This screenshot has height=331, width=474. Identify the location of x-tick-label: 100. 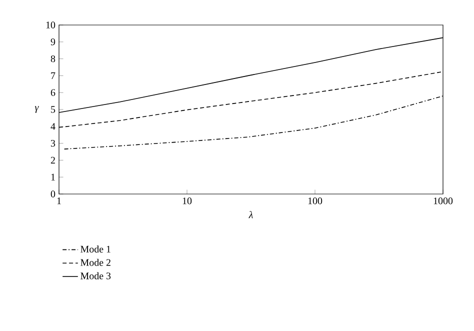
(315, 201).